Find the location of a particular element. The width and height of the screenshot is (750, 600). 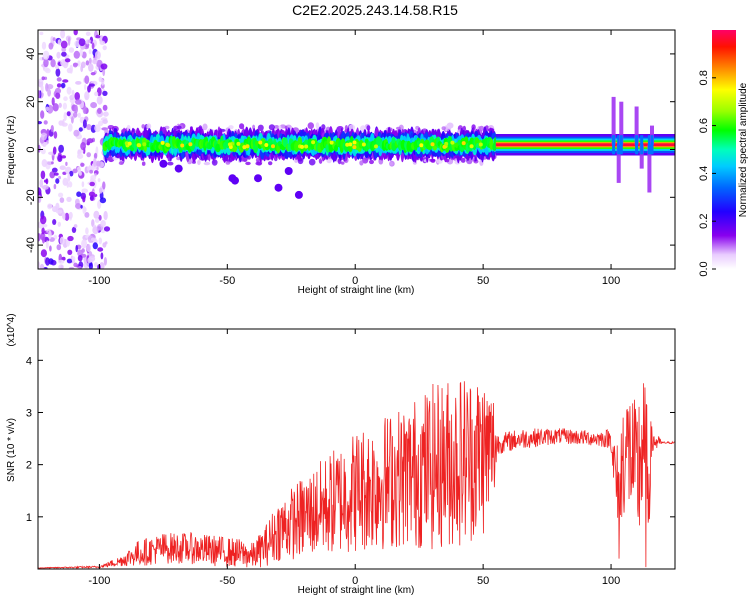

x-tick-label: -50 is located at coordinates (227, 581).